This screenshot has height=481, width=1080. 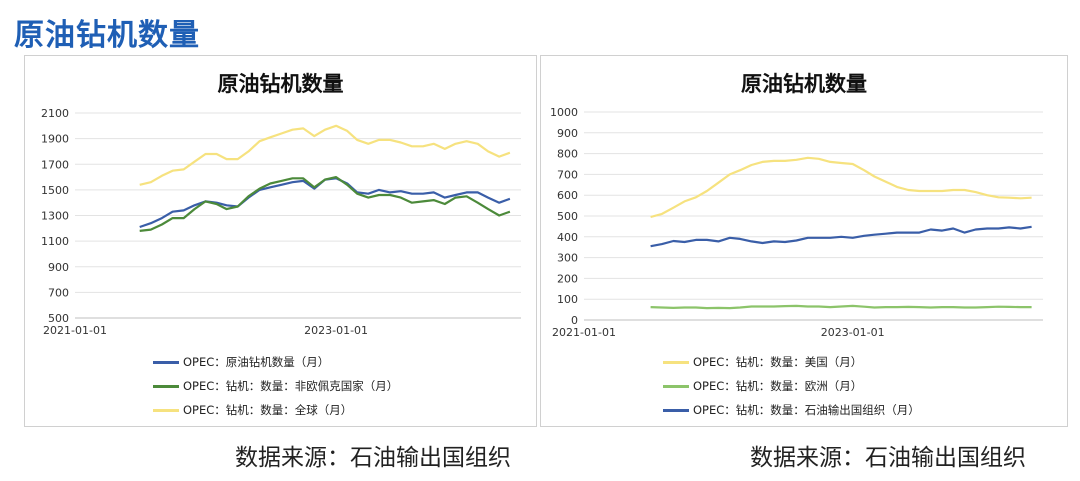 I want to click on y-tick-label: 400, so click(x=567, y=237).